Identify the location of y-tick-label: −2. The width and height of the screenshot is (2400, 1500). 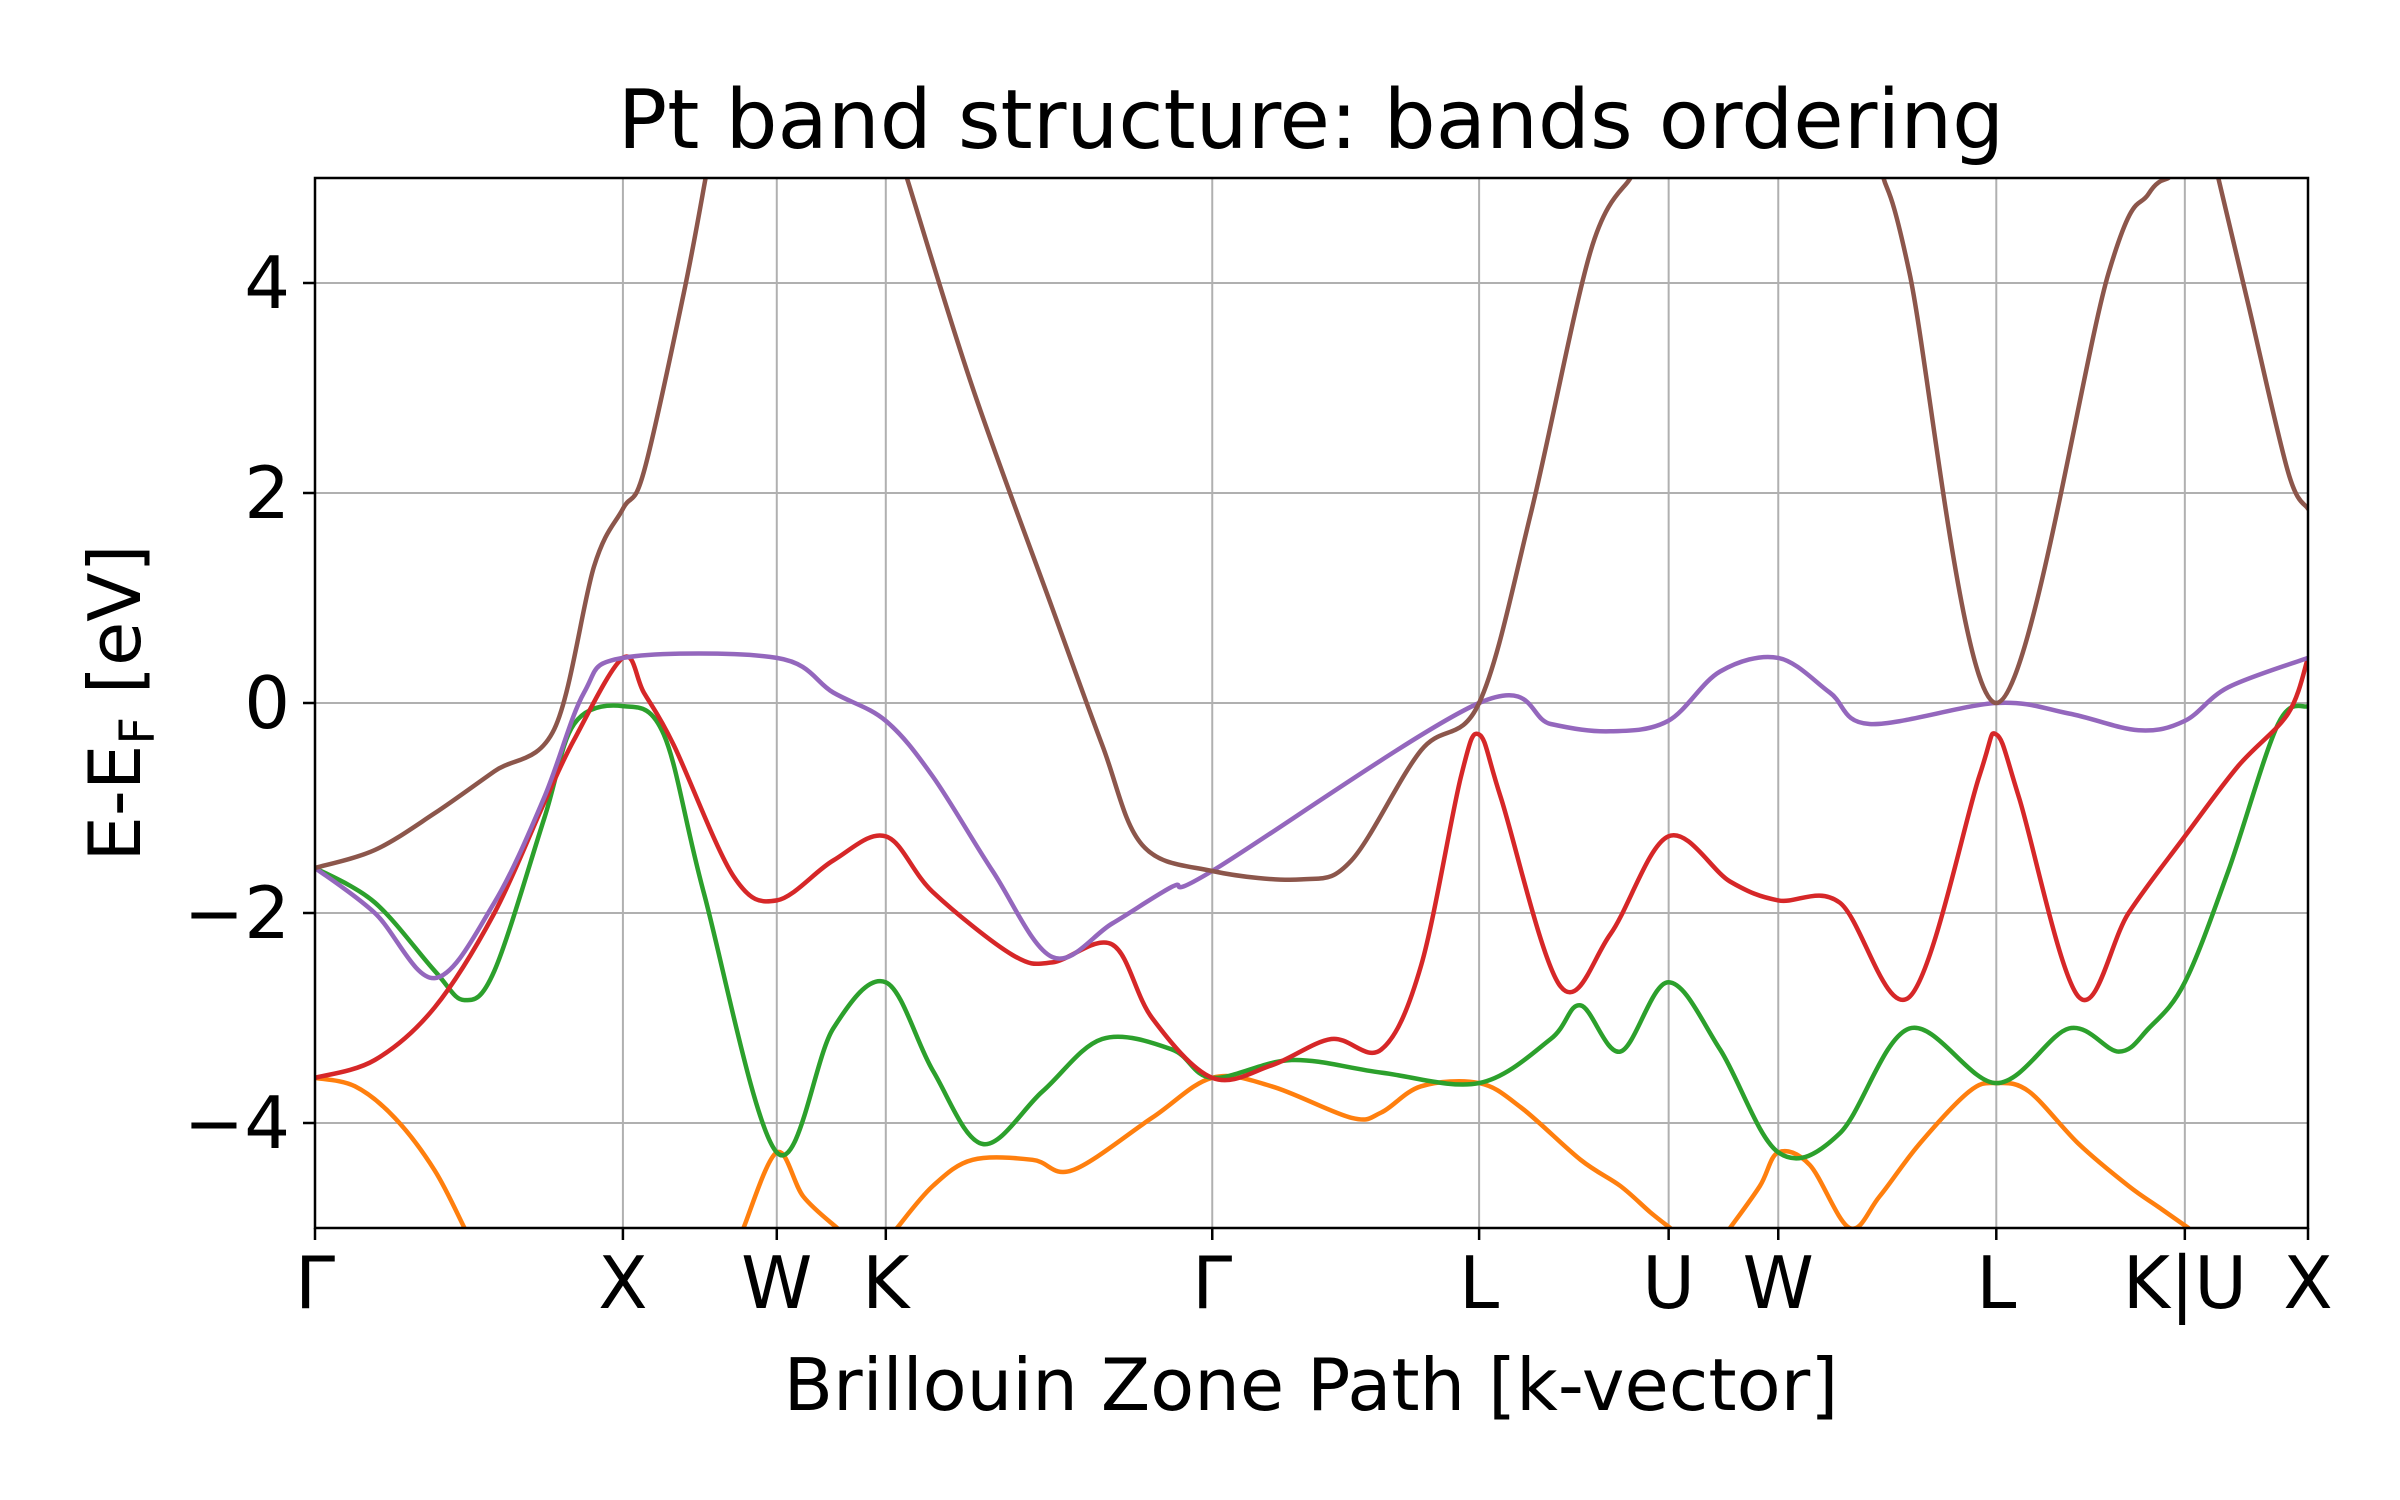
(237, 913).